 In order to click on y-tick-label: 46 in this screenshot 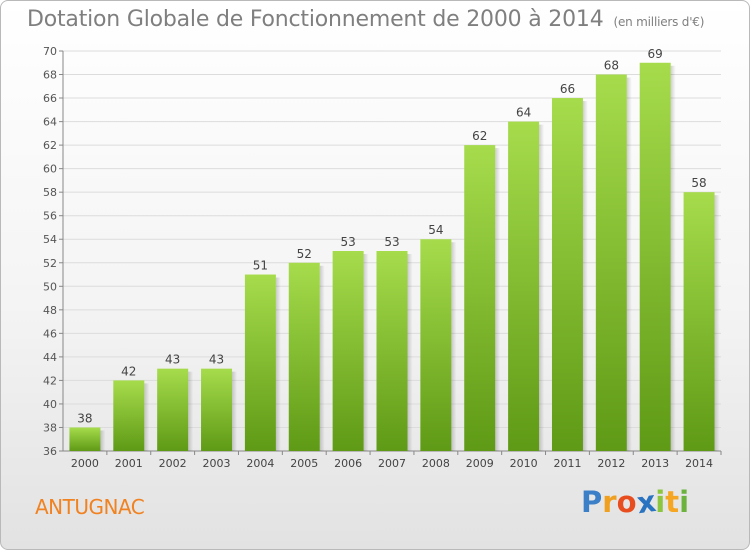, I will do `click(50, 333)`.